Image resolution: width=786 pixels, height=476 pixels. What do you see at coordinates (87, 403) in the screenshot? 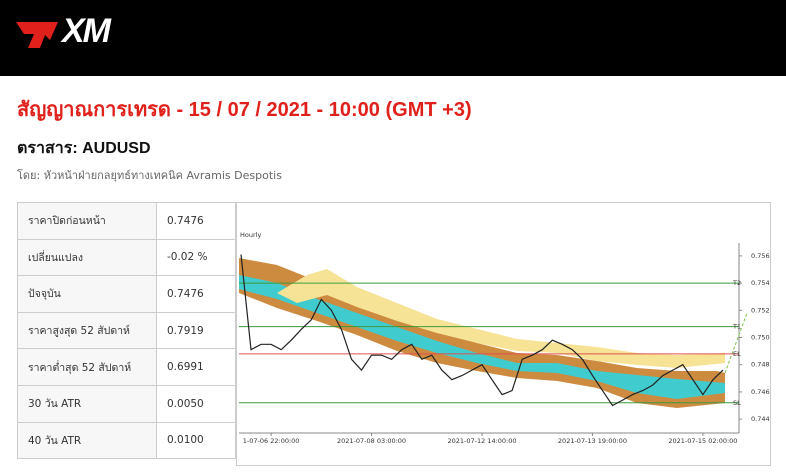
I see `cell-label: 30 วัน ATR` at bounding box center [87, 403].